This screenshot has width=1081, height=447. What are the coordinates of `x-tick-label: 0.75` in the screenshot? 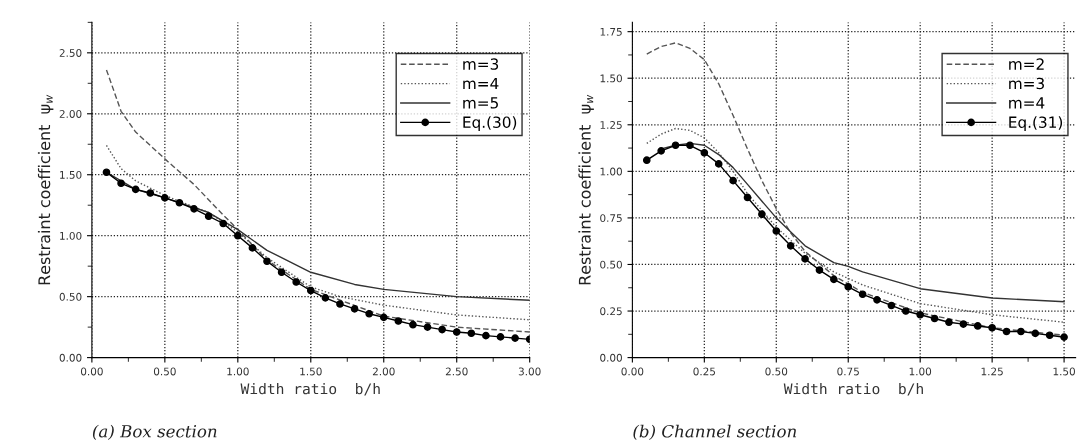 It's located at (848, 371).